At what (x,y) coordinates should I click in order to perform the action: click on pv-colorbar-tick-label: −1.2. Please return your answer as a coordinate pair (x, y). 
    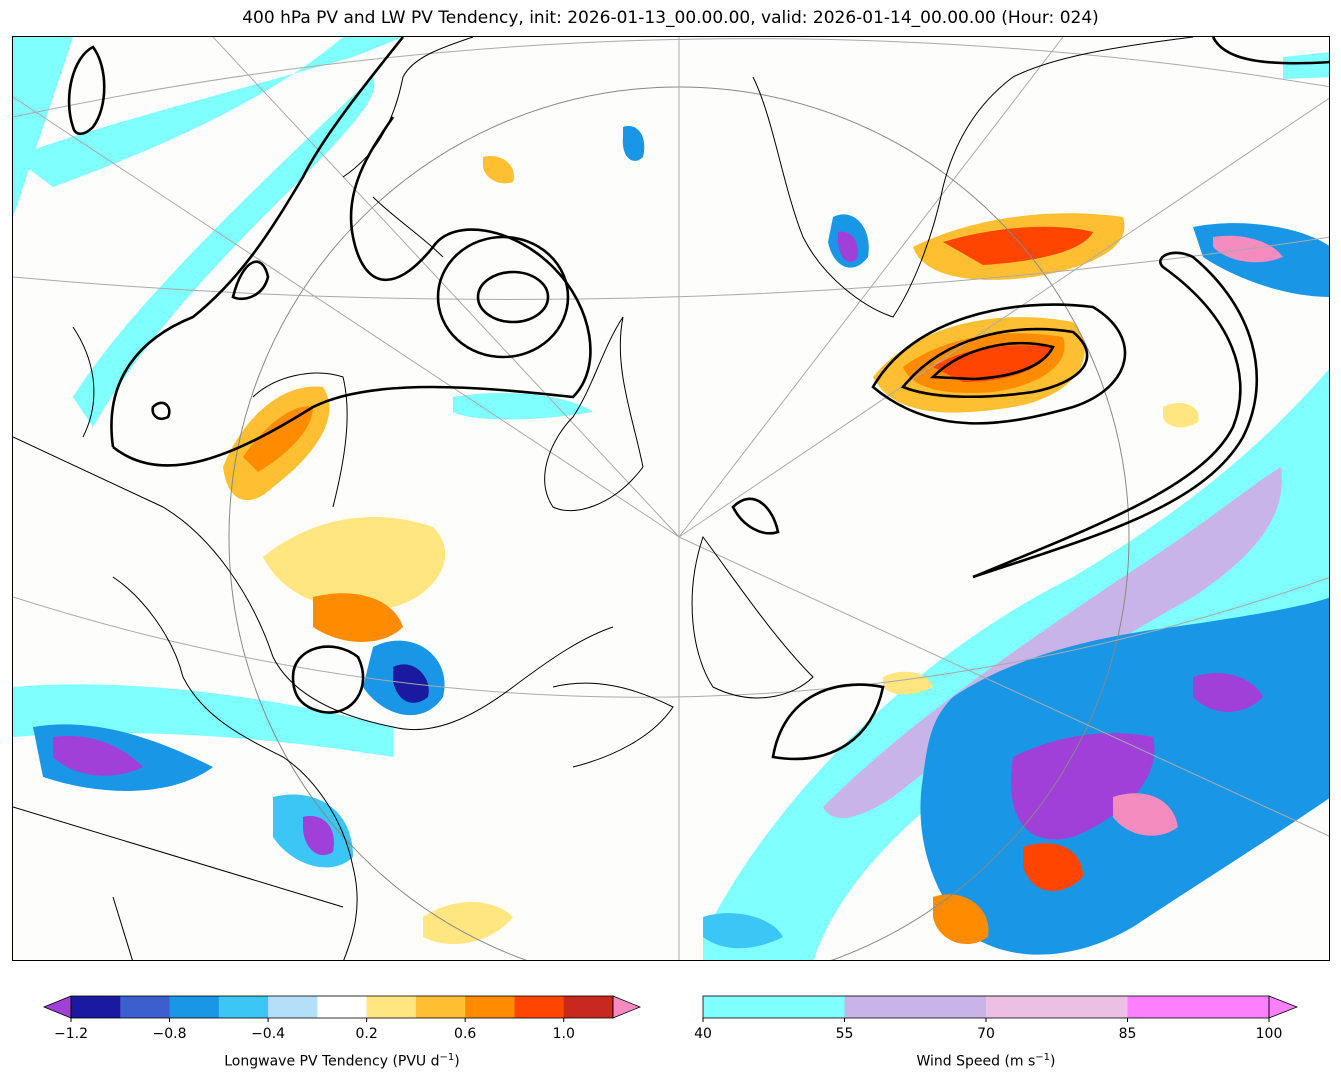
    Looking at the image, I should click on (71, 1034).